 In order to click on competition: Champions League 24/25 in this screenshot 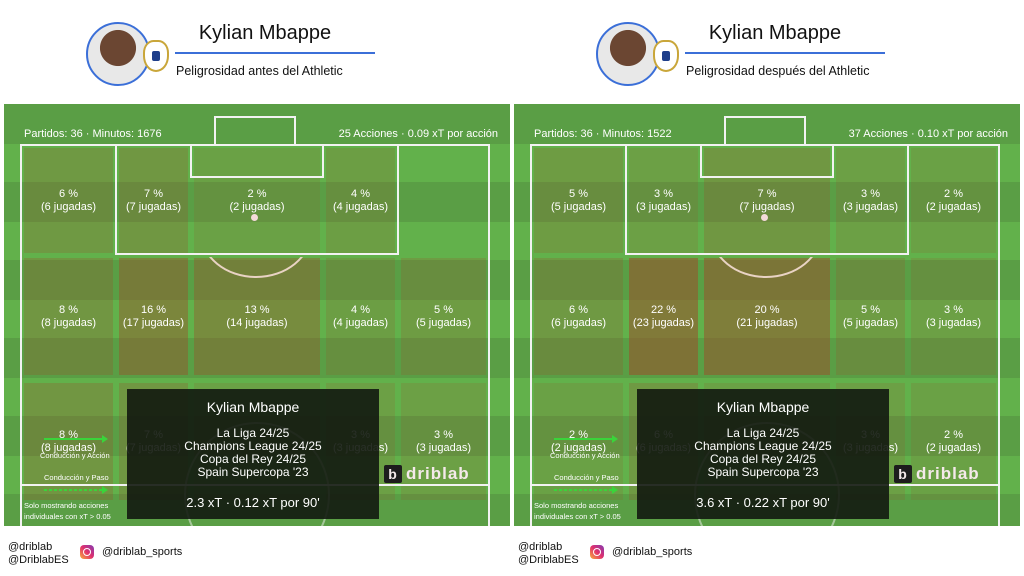, I will do `click(763, 446)`.